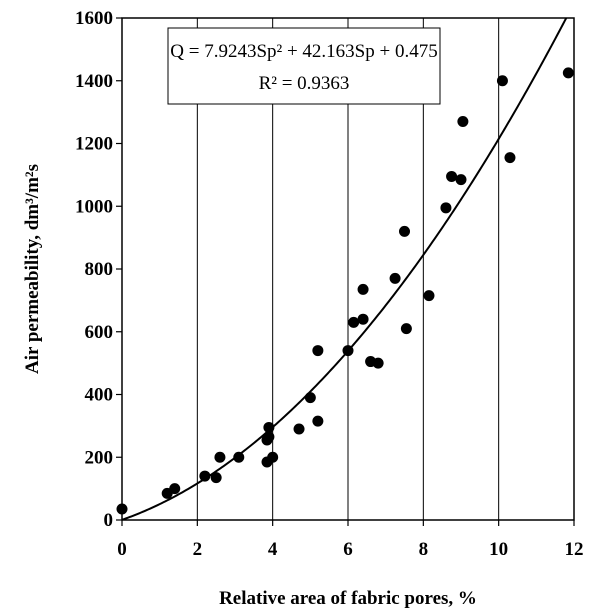 Image resolution: width=599 pixels, height=611 pixels. Describe the element at coordinates (99, 395) in the screenshot. I see `y-tick-label: 400` at that location.